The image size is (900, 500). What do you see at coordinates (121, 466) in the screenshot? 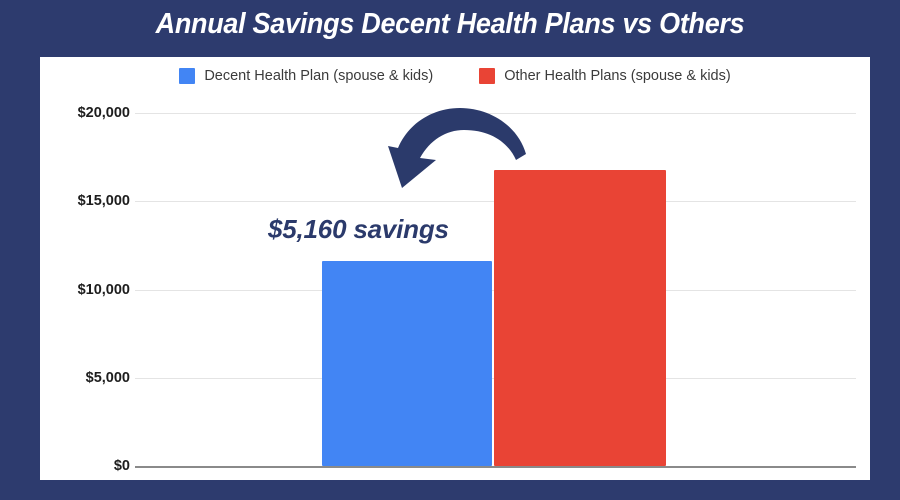
I see `ytick-label-0: $0` at bounding box center [121, 466].